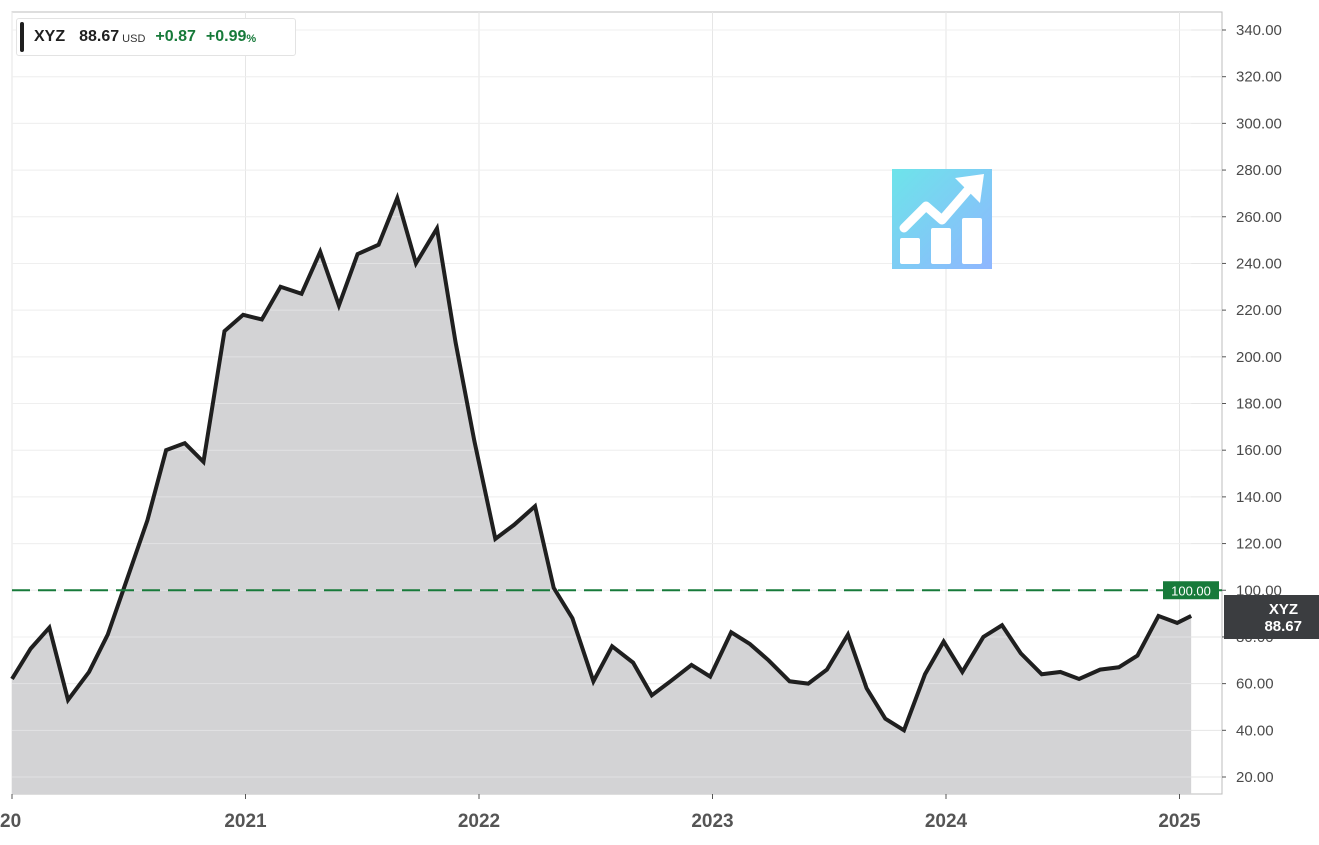 The width and height of the screenshot is (1319, 845). What do you see at coordinates (1259, 123) in the screenshot?
I see `y-tick-label: 300.00` at bounding box center [1259, 123].